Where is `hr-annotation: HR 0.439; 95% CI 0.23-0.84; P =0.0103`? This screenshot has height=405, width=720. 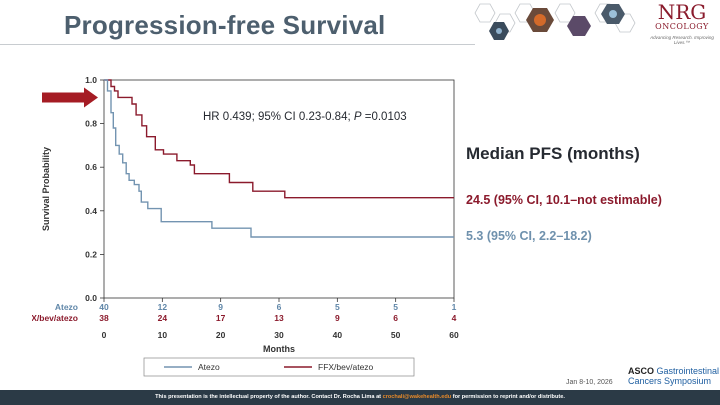
hr-annotation: HR 0.439; 95% CI 0.23-0.84; P =0.0103 is located at coordinates (305, 117).